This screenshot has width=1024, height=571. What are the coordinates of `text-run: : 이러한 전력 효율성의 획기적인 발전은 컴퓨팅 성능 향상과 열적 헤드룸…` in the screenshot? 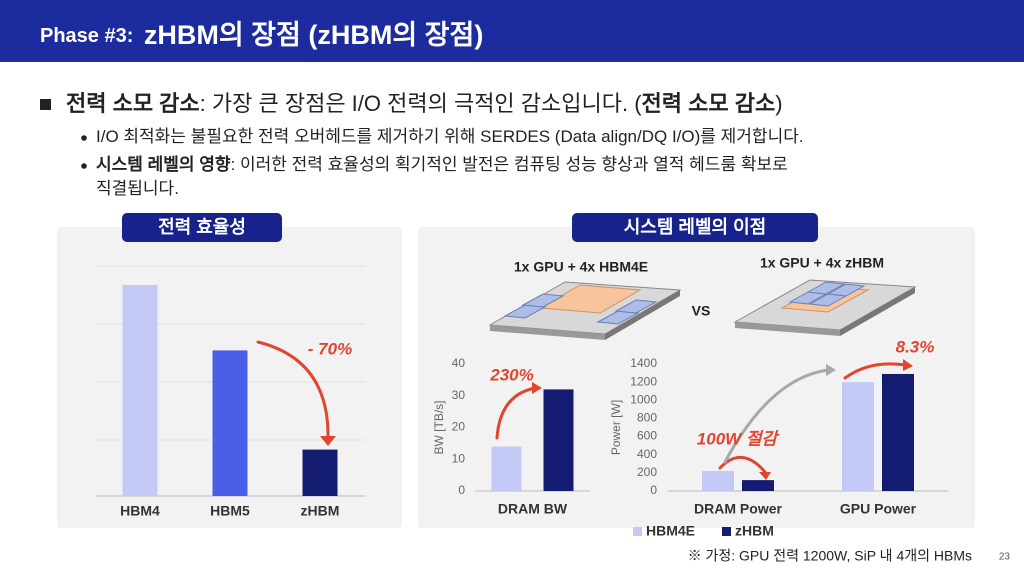 It's located at (509, 164).